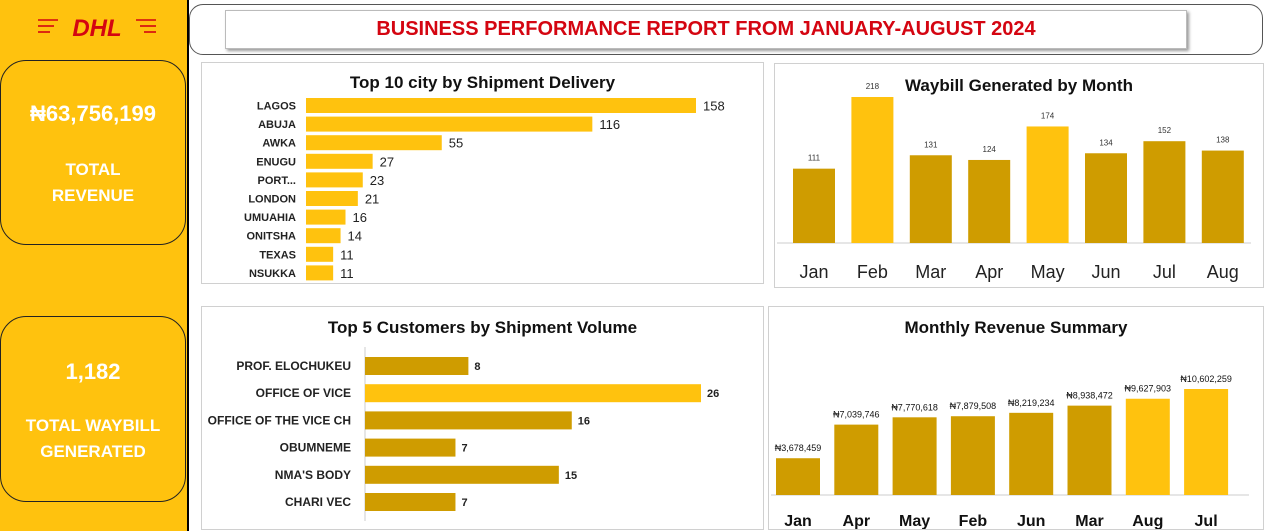 Image resolution: width=1267 pixels, height=531 pixels. Describe the element at coordinates (1031, 403) in the screenshot. I see `revenue-value-label: ₦8,219,234` at that location.